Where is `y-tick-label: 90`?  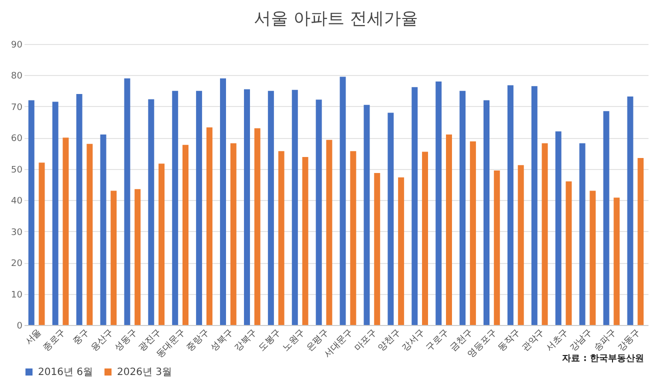 y-tick-label: 90 is located at coordinates (17, 45).